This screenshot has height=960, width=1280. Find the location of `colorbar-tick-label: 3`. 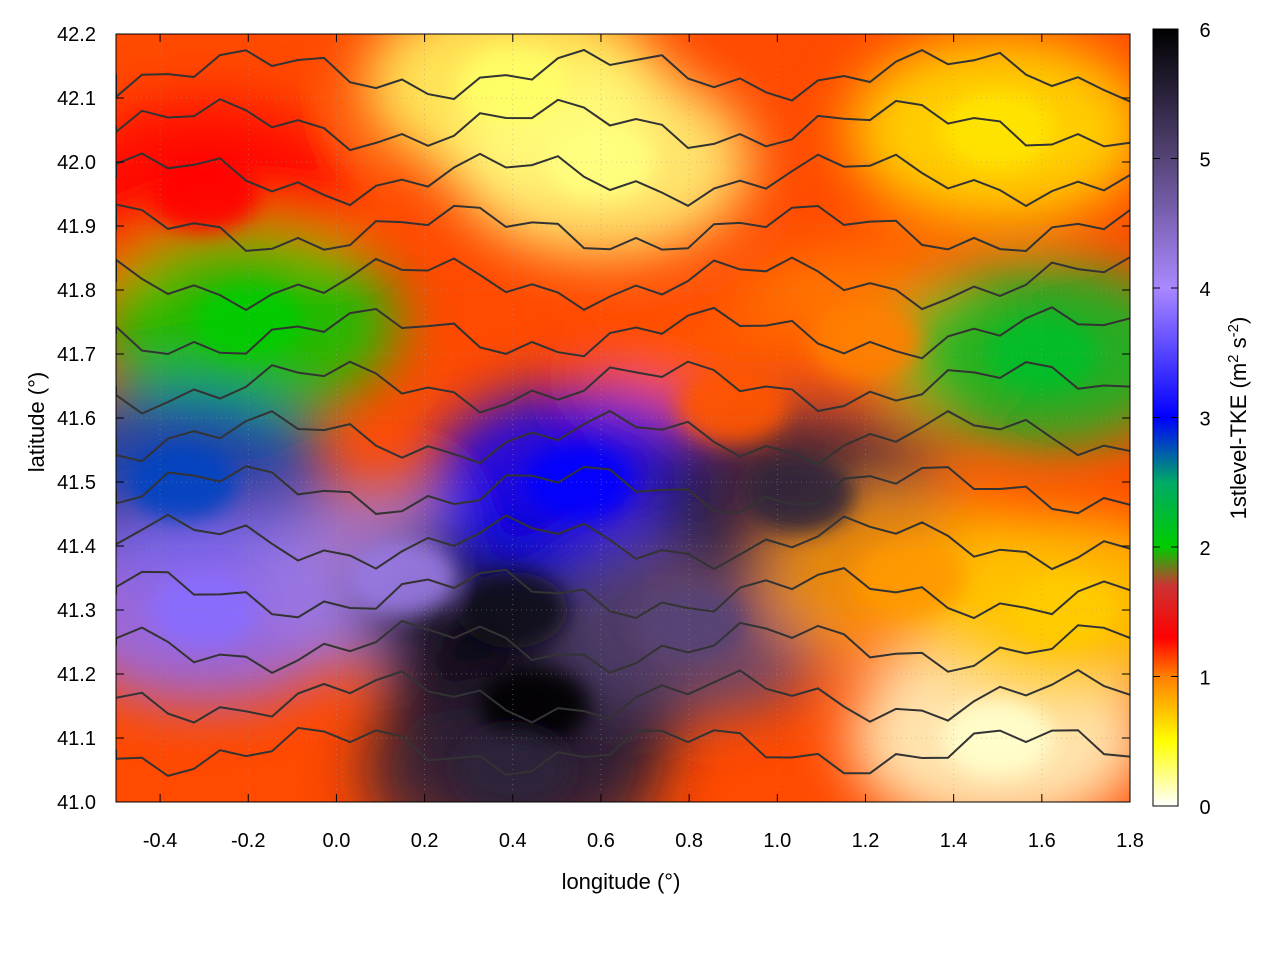

colorbar-tick-label: 3 is located at coordinates (1204, 420).